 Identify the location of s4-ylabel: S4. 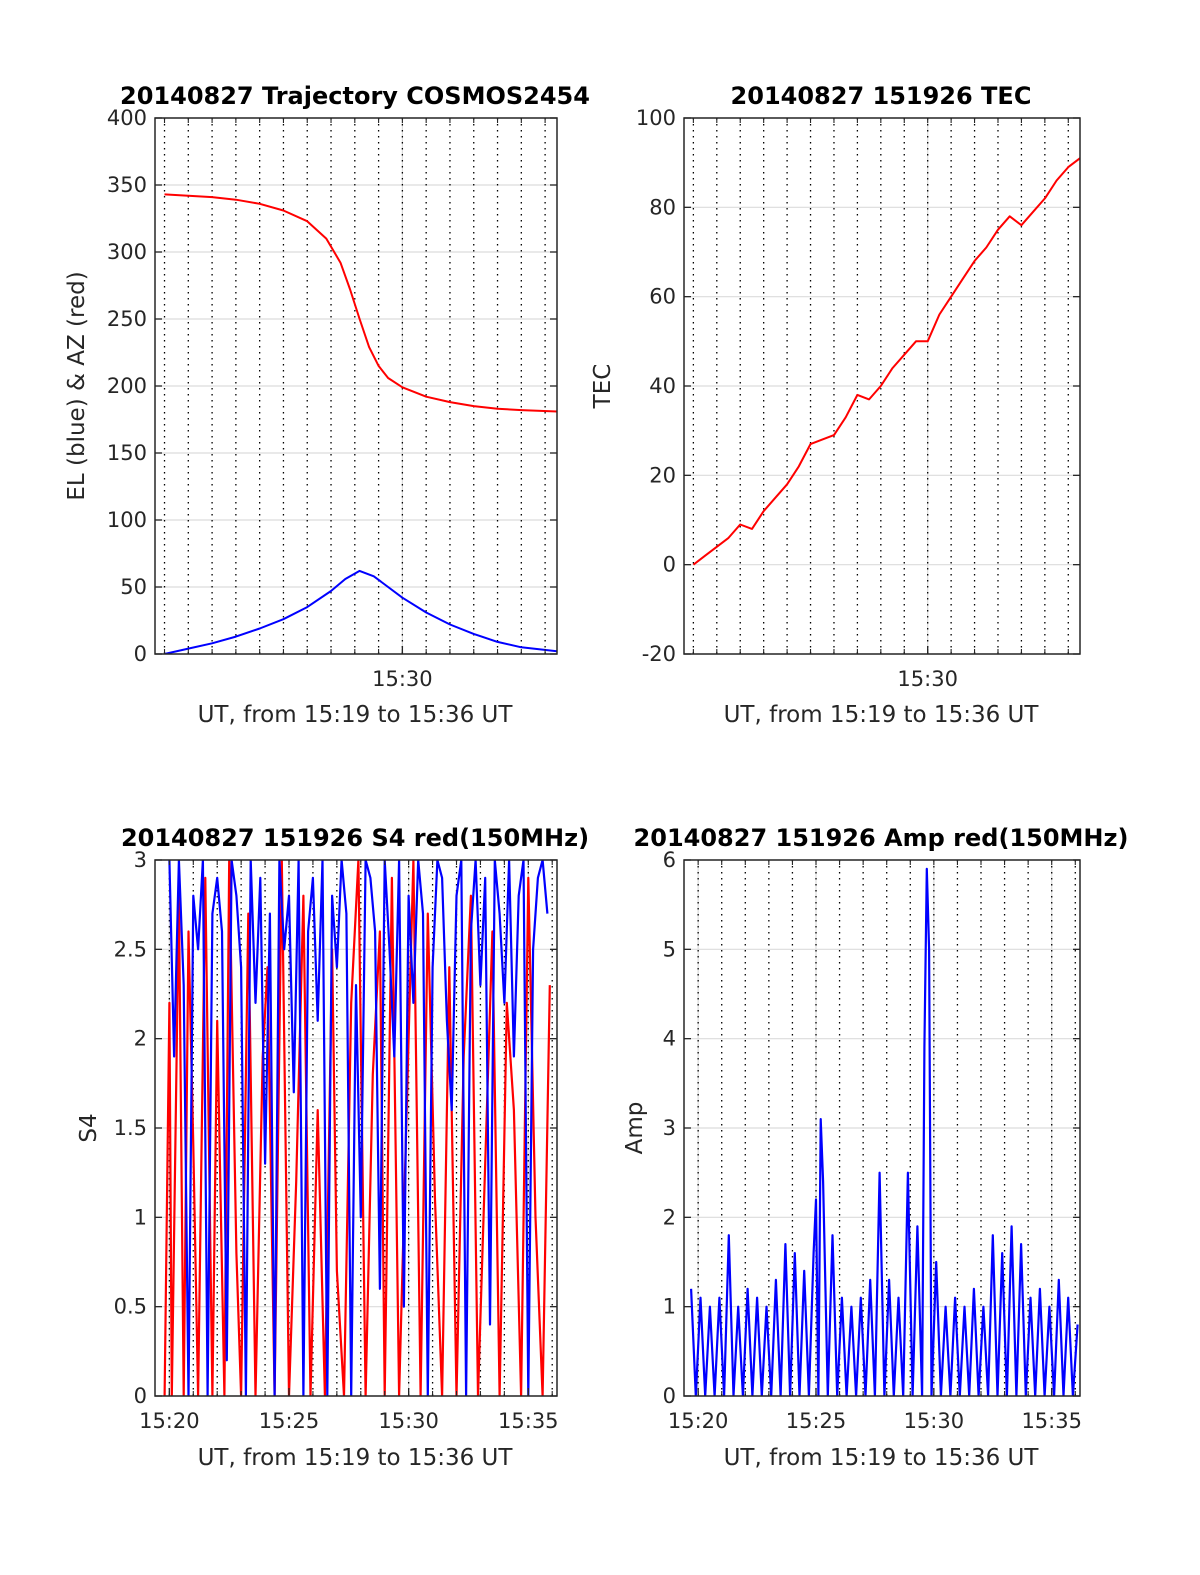
(89, 1127).